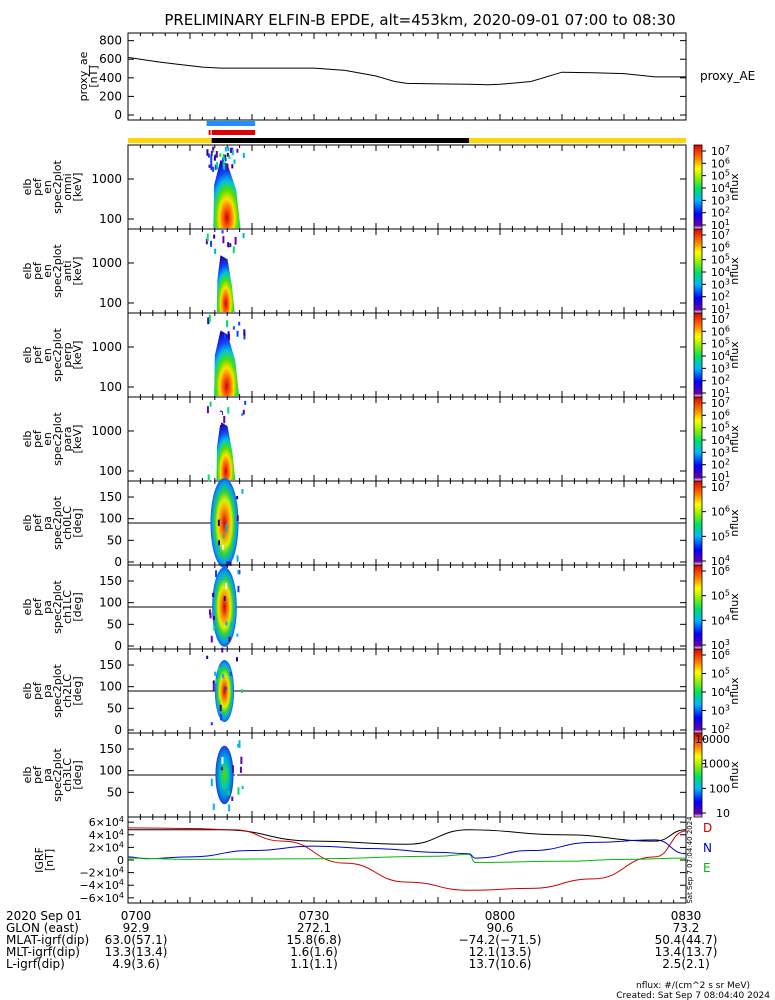  What do you see at coordinates (106, 822) in the screenshot?
I see `grf-ytick-label: 6×10⁴` at bounding box center [106, 822].